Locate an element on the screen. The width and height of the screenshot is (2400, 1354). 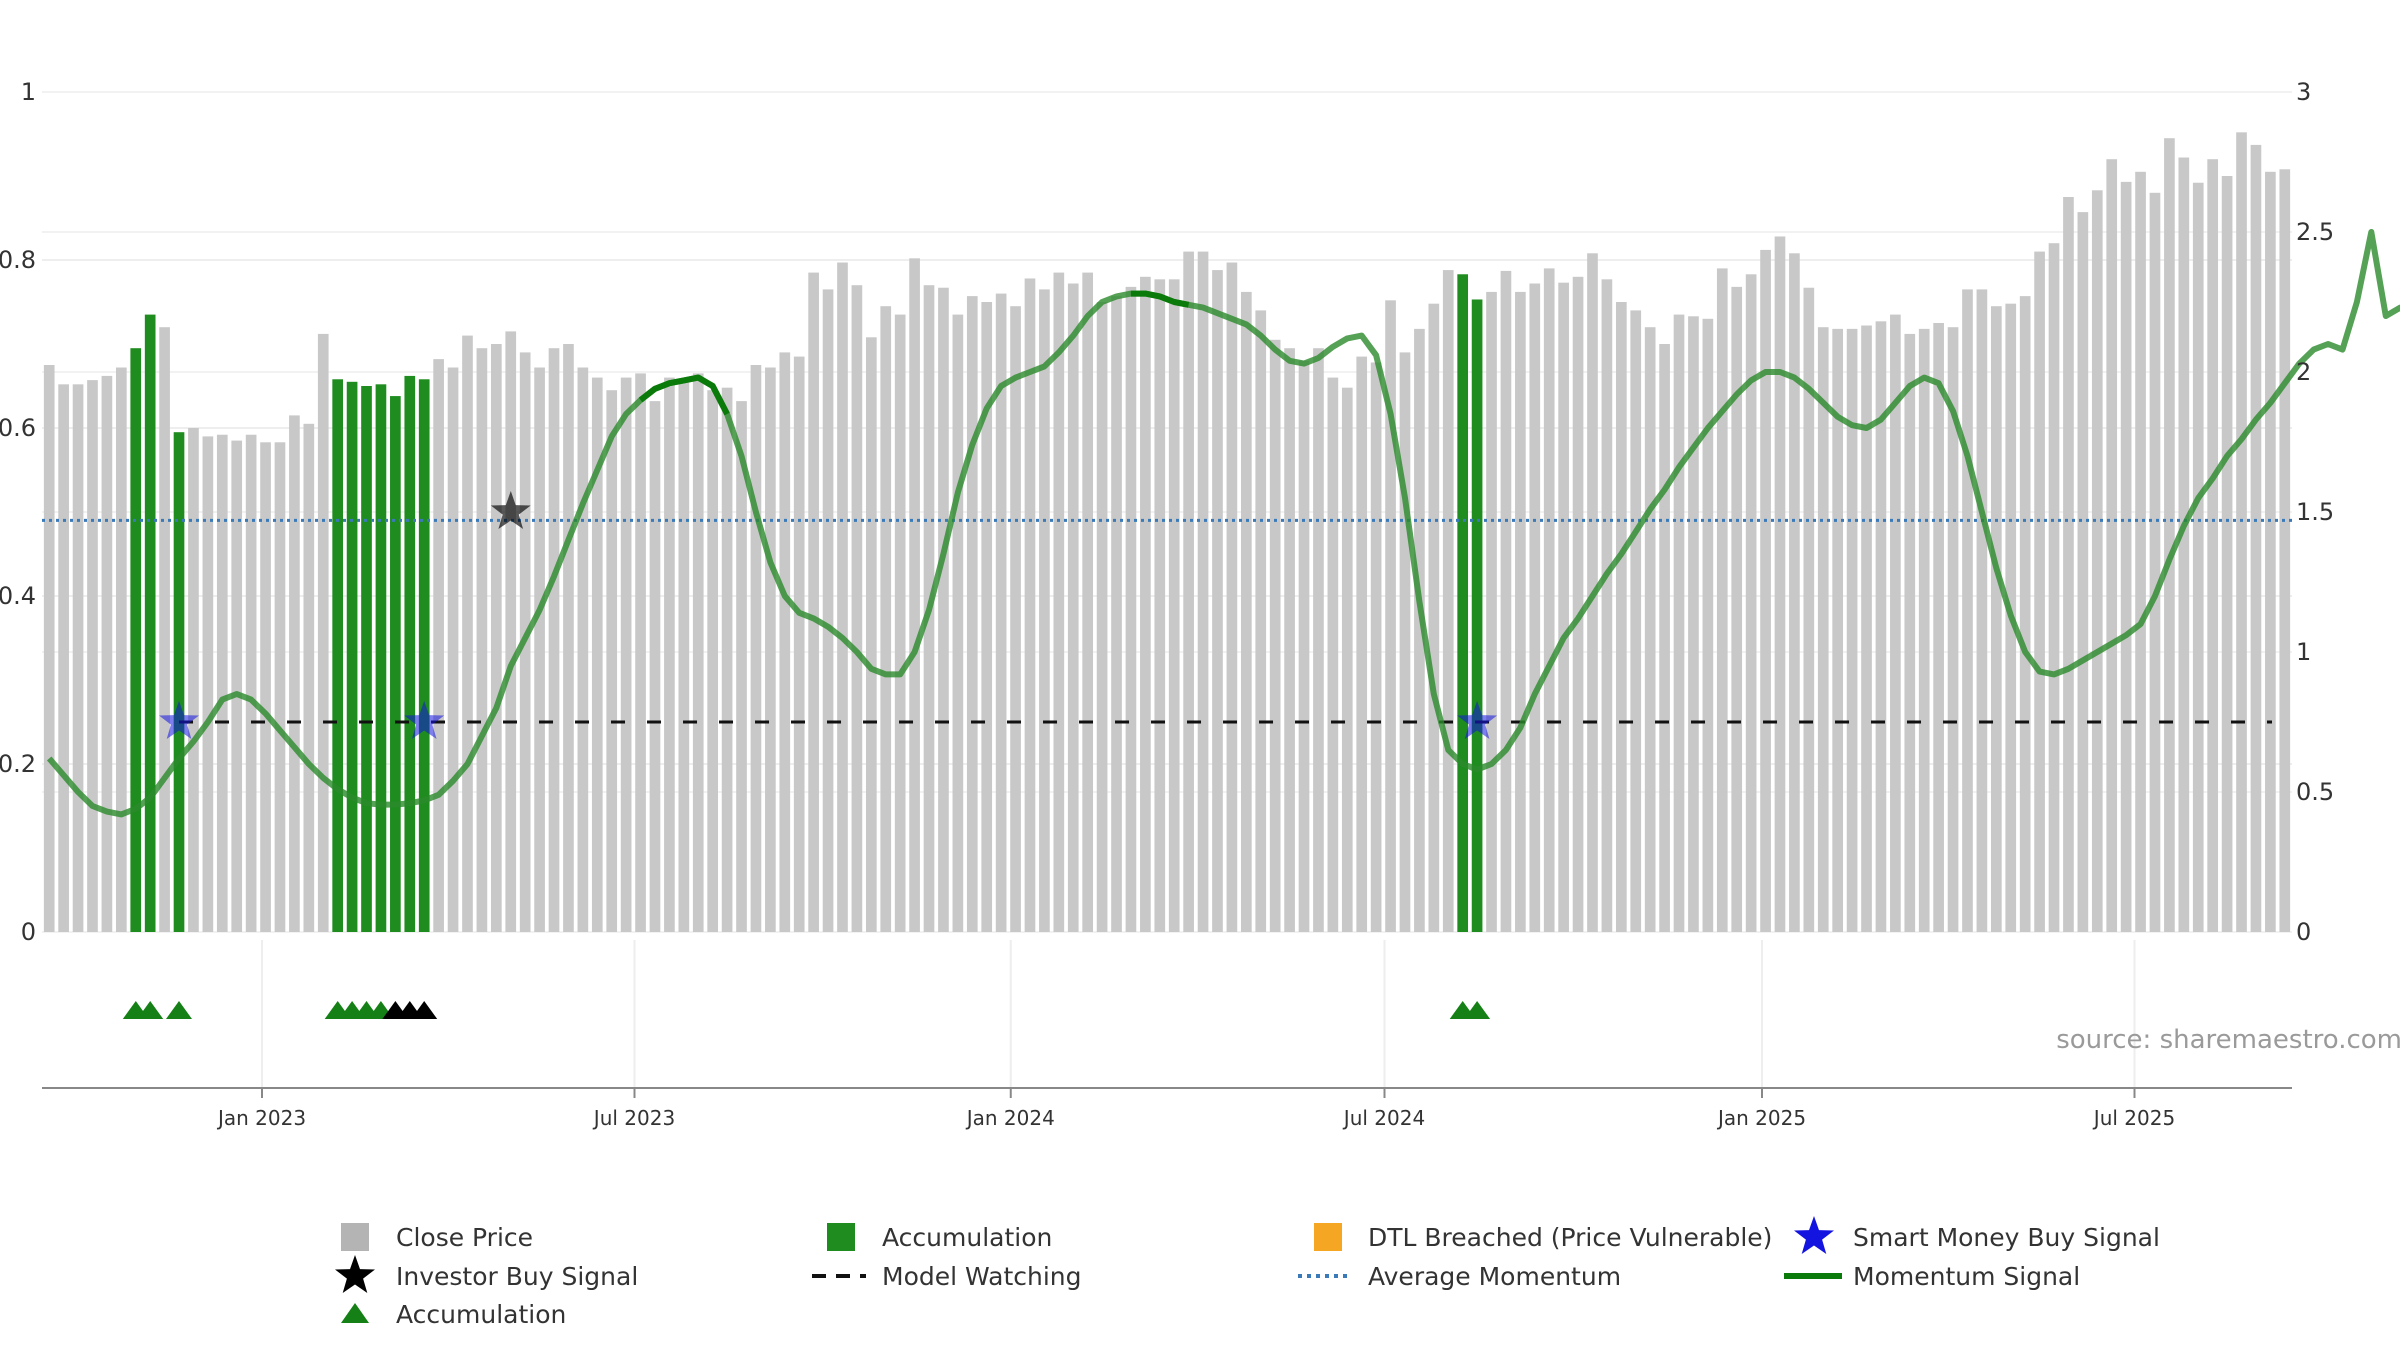
legend-accumulation-bar-swatch is located at coordinates (841, 1237).